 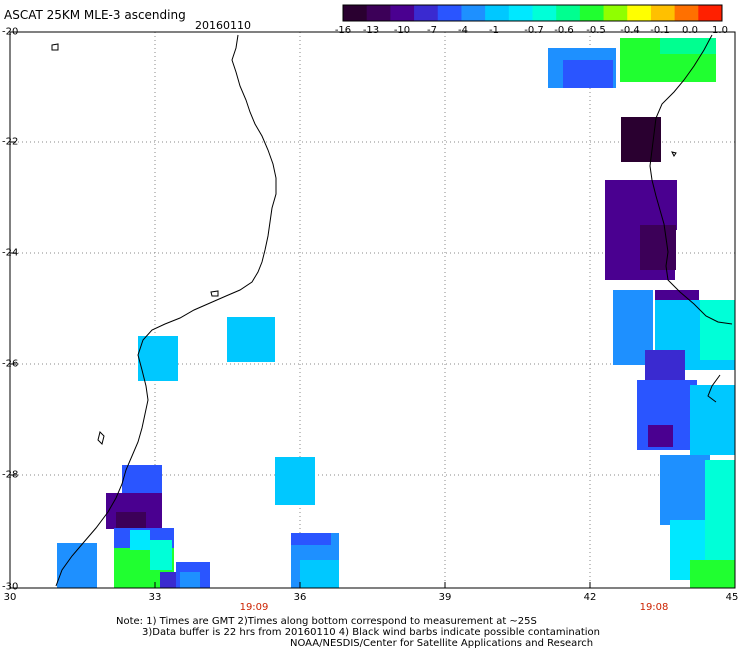 What do you see at coordinates (596, 30) in the screenshot?
I see `colorbar-tick: -0.5` at bounding box center [596, 30].